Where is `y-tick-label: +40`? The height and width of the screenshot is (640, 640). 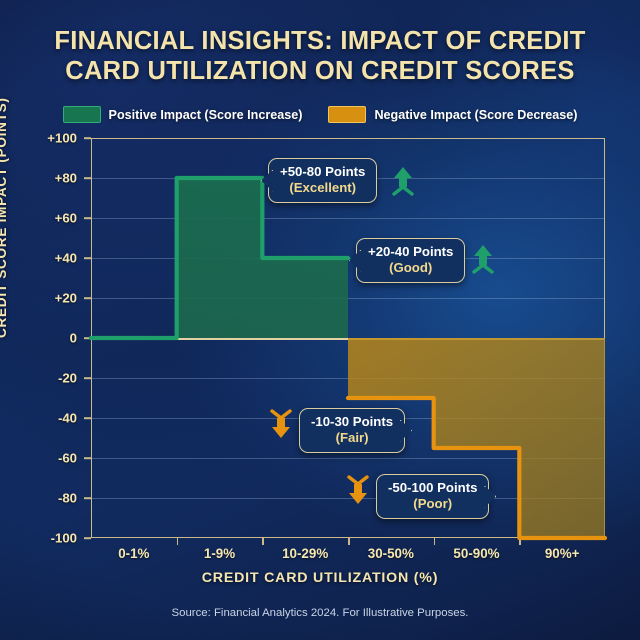
y-tick-label: +40 is located at coordinates (65, 258).